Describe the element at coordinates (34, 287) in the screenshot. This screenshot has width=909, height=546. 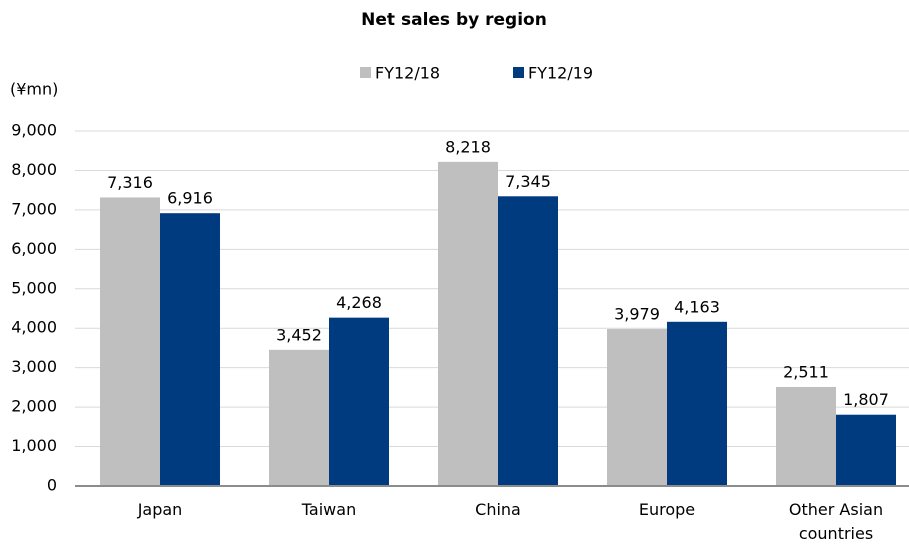
I see `y-tick-label: 5,000` at that location.